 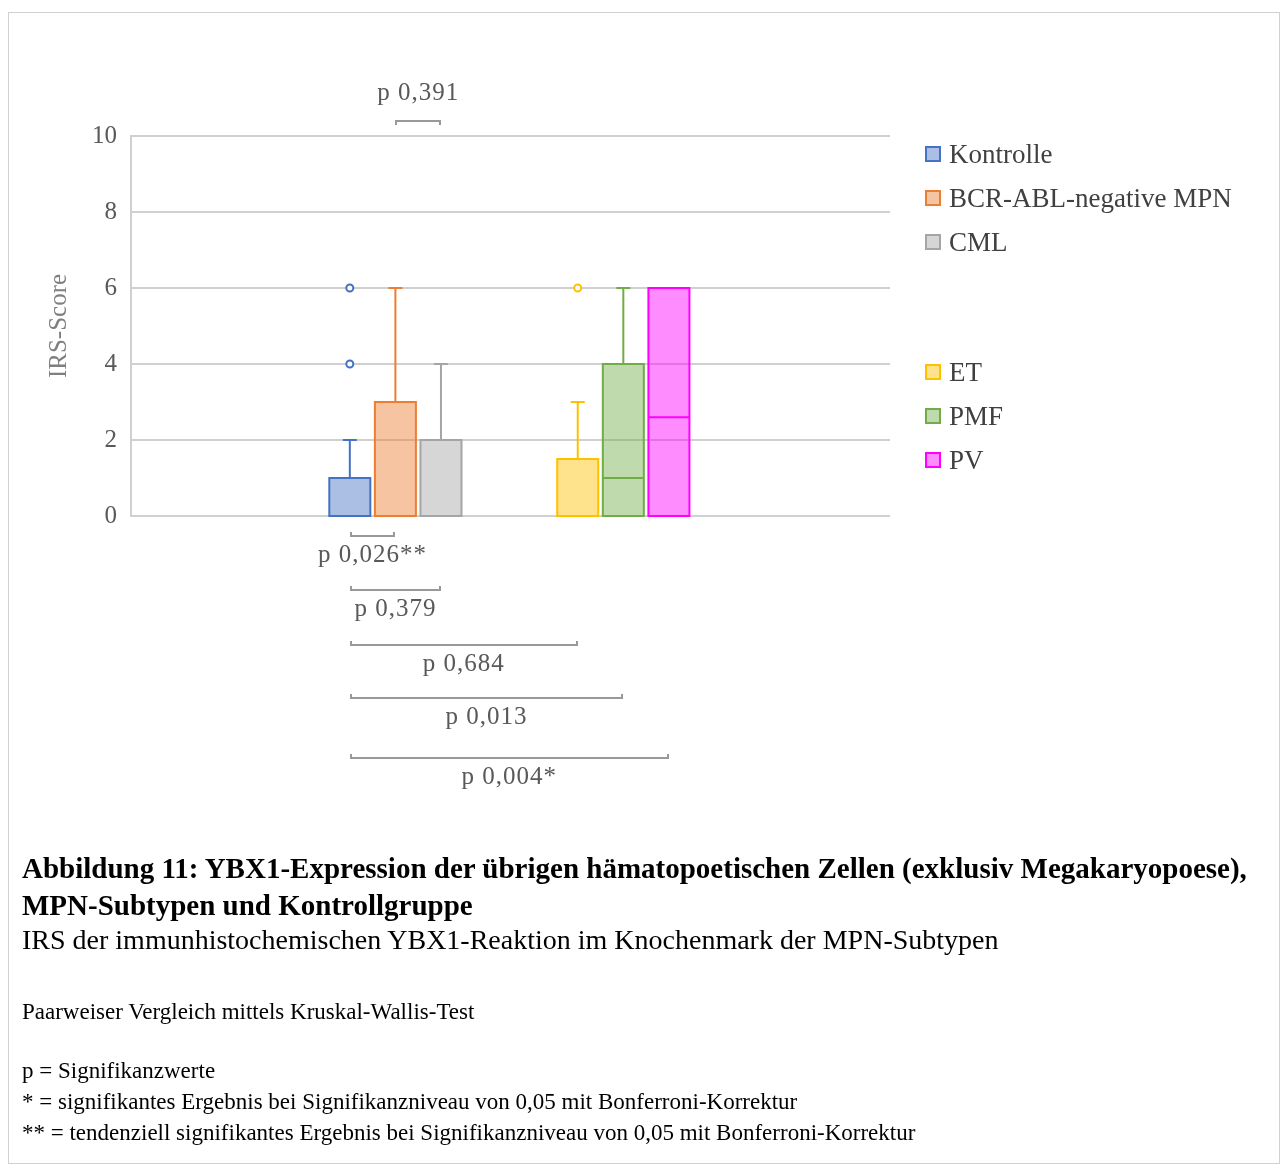 I want to click on legend-label: Kontrolle, so click(x=1001, y=154).